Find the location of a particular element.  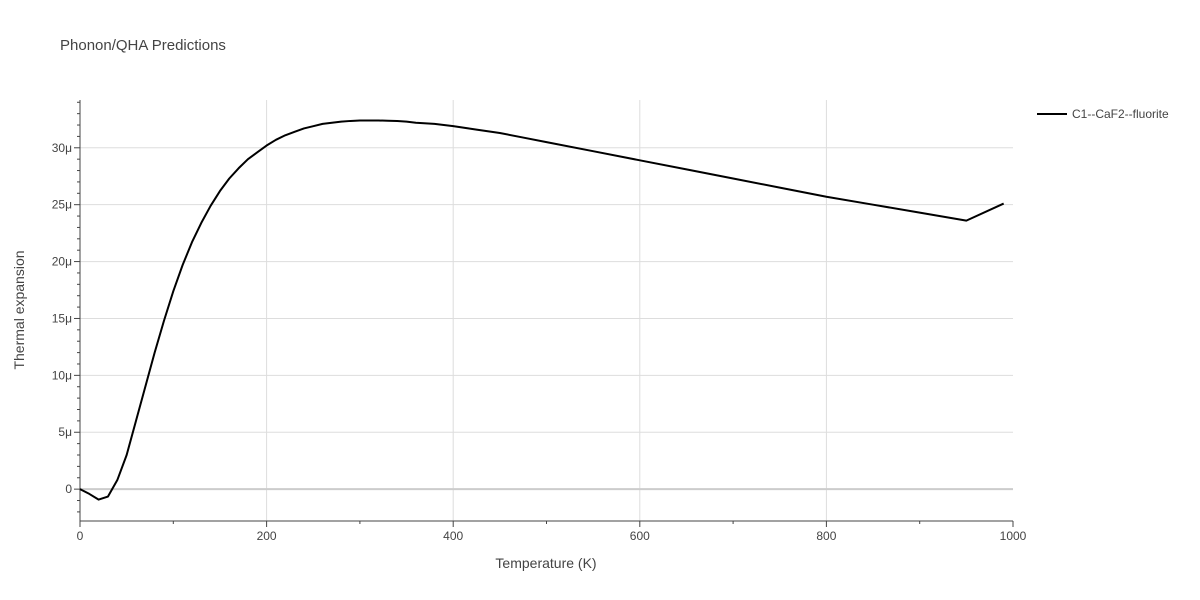

x-tick-label: 400 is located at coordinates (453, 536).